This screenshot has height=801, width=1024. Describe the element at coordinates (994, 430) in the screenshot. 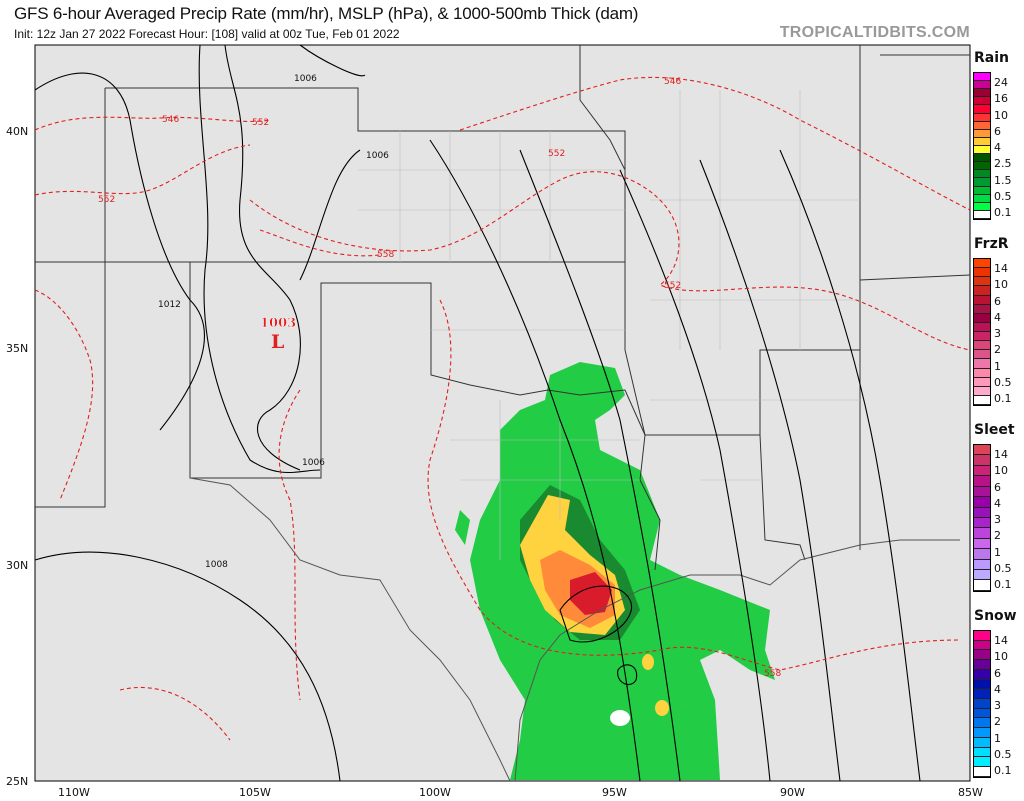

I see `legend-title-sleet: Sleet` at that location.